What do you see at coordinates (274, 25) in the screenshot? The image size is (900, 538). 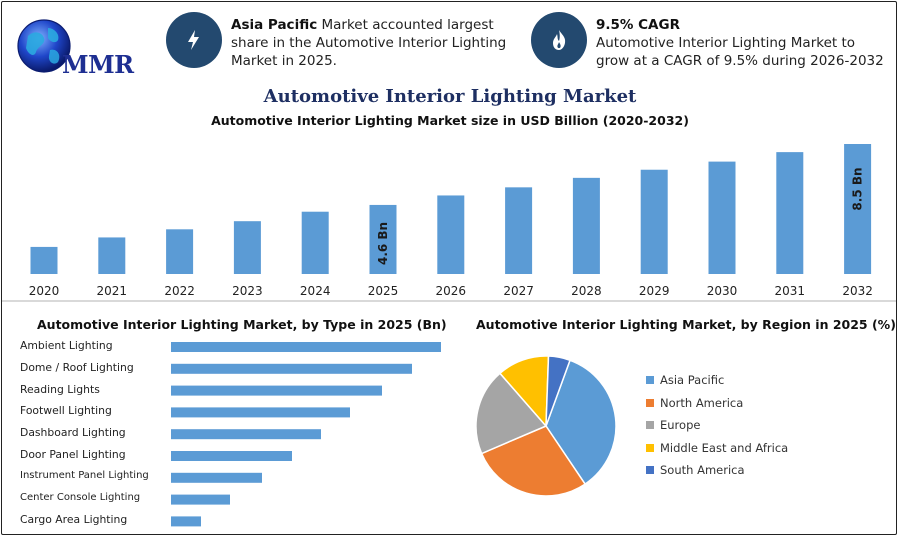 I see `info1-bold: Asia Pacific` at bounding box center [274, 25].